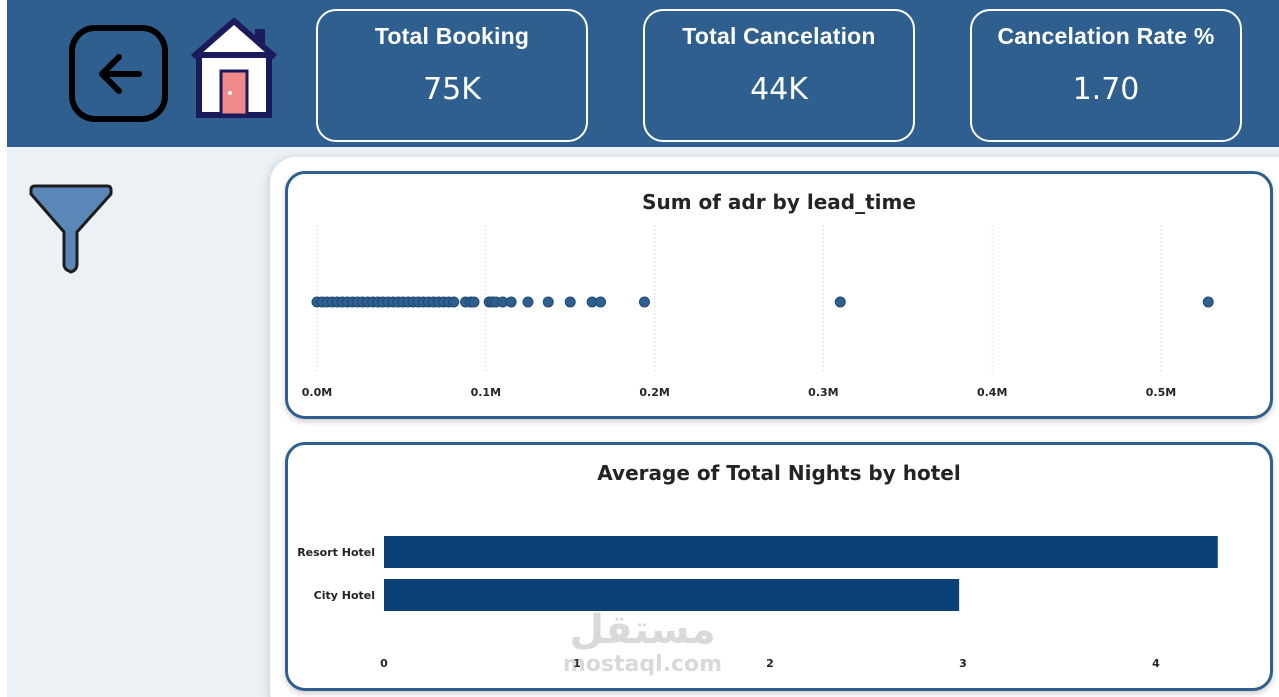 This screenshot has width=1279, height=697. What do you see at coordinates (384, 663) in the screenshot?
I see `x-tick-label: 0` at bounding box center [384, 663].